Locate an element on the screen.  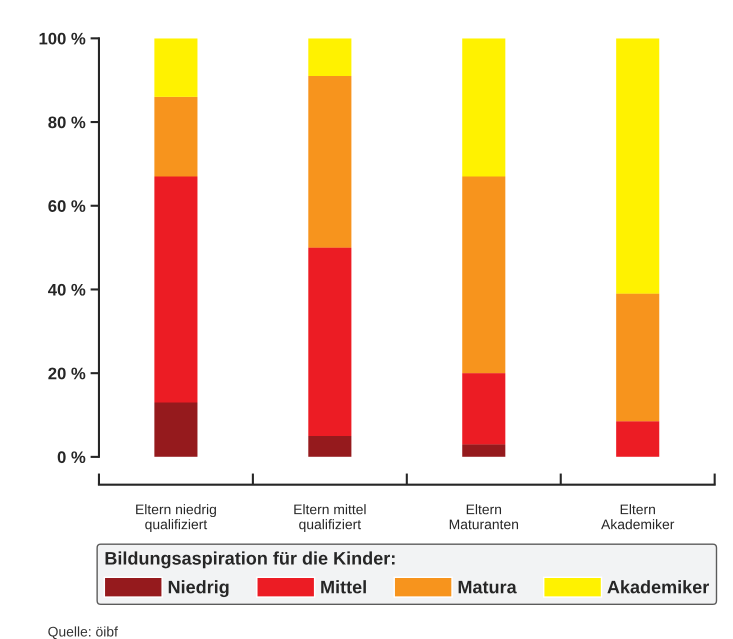
legend-label: Niedrig is located at coordinates (198, 589).